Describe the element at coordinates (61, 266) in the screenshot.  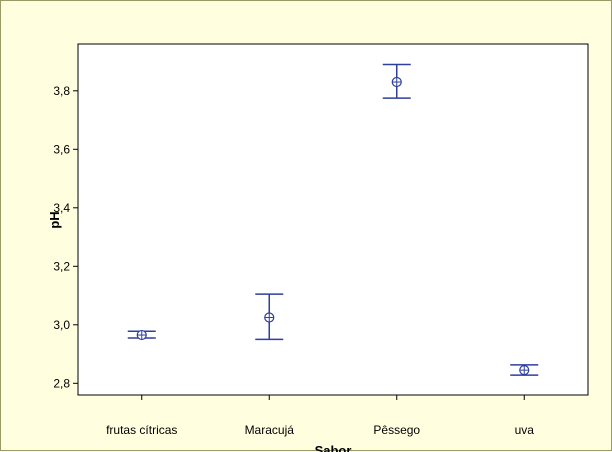
I see `y-tick-label: 3,2` at that location.